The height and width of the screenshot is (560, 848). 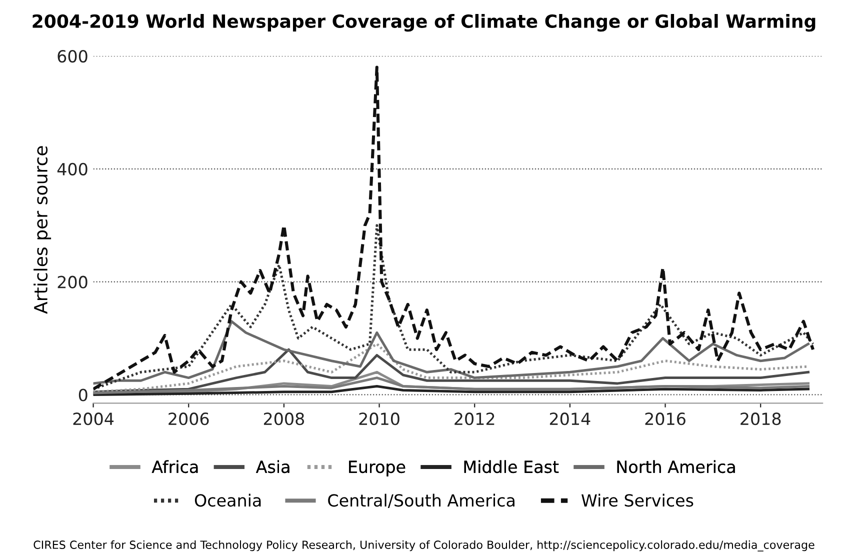 I want to click on x-tick-label: 2008, so click(x=284, y=419).